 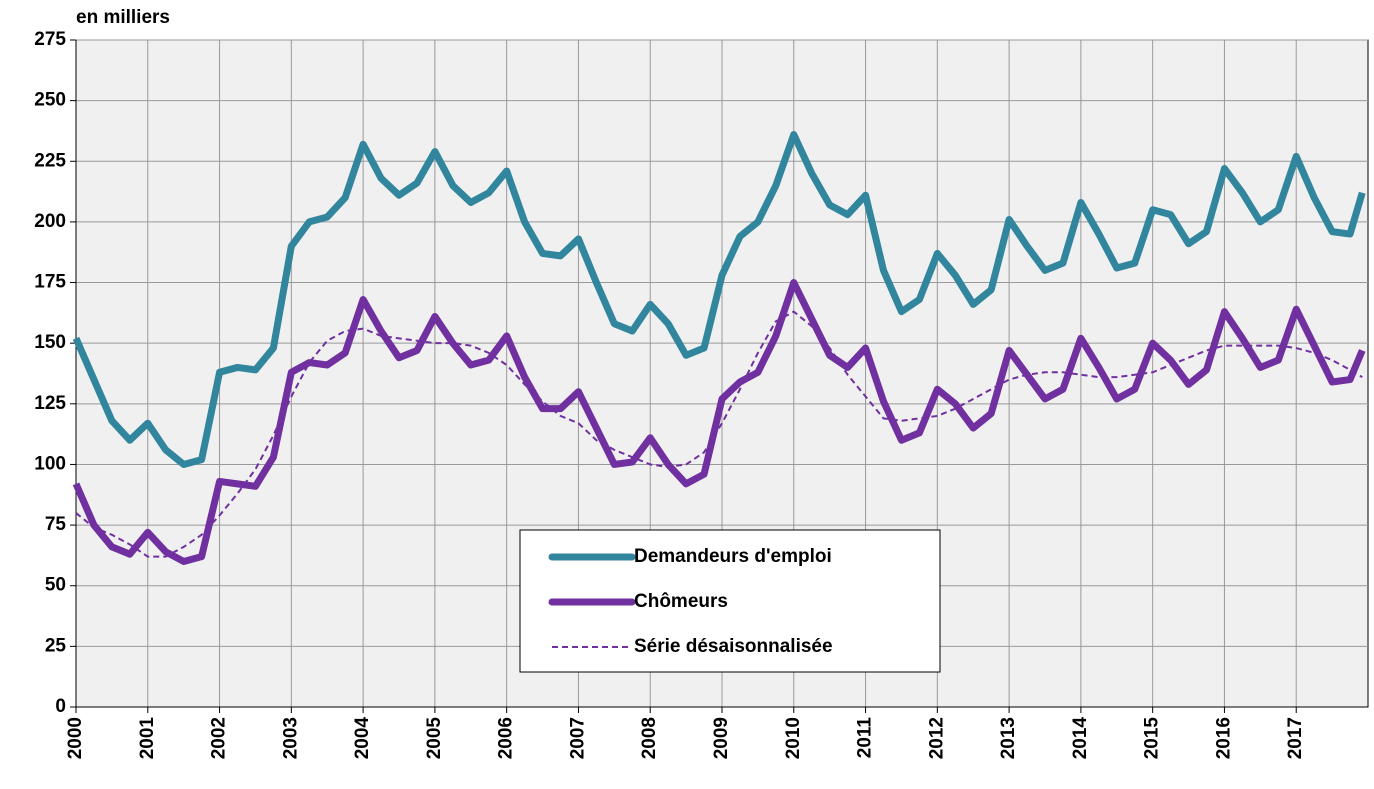 I want to click on y-tick-label: 75, so click(x=56, y=524).